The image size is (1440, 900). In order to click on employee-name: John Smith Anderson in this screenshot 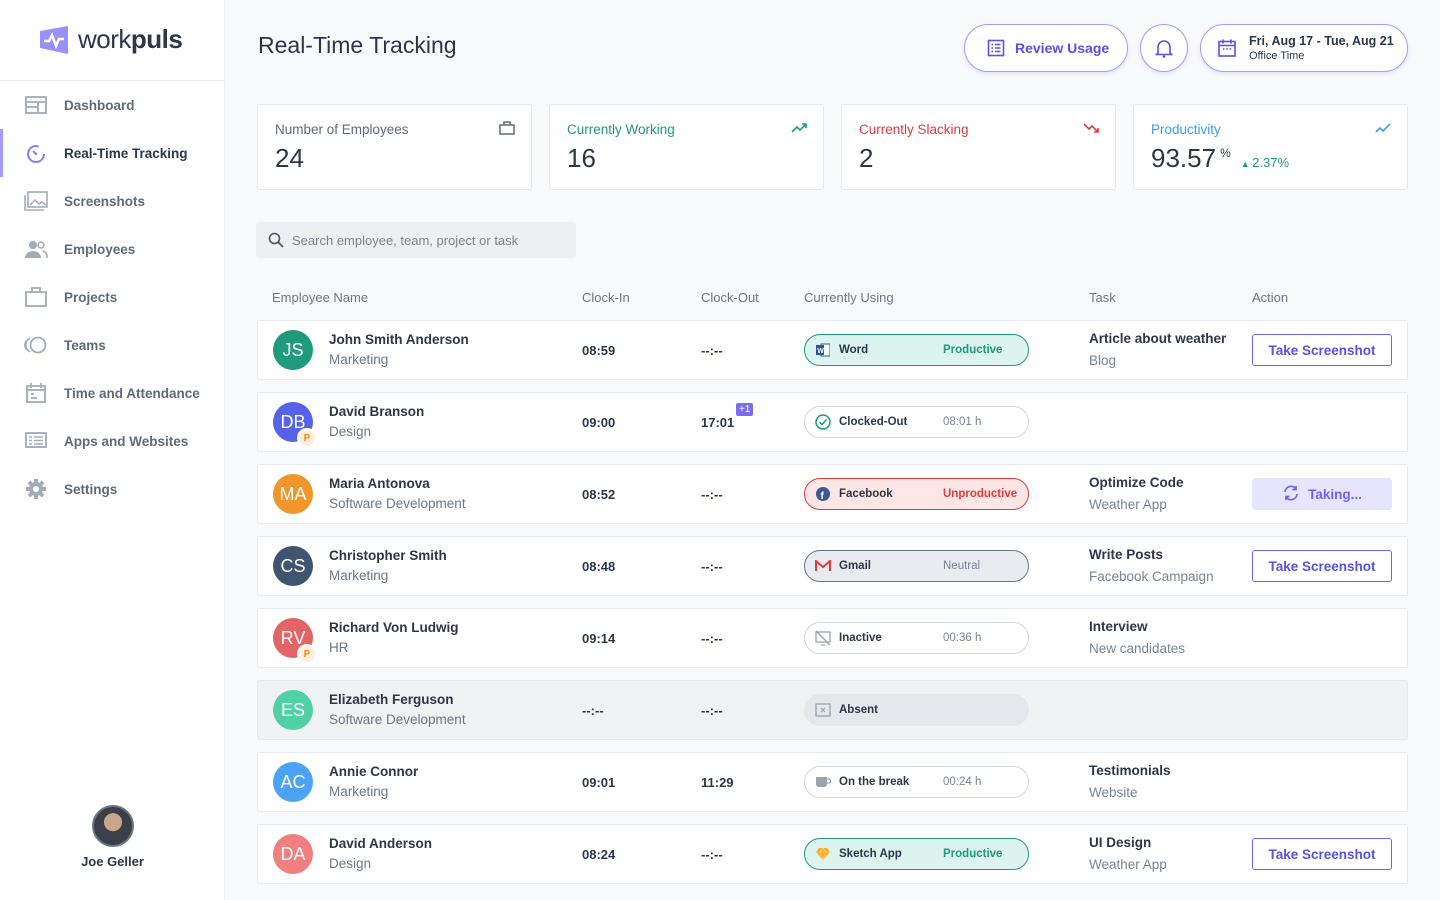, I will do `click(399, 339)`.